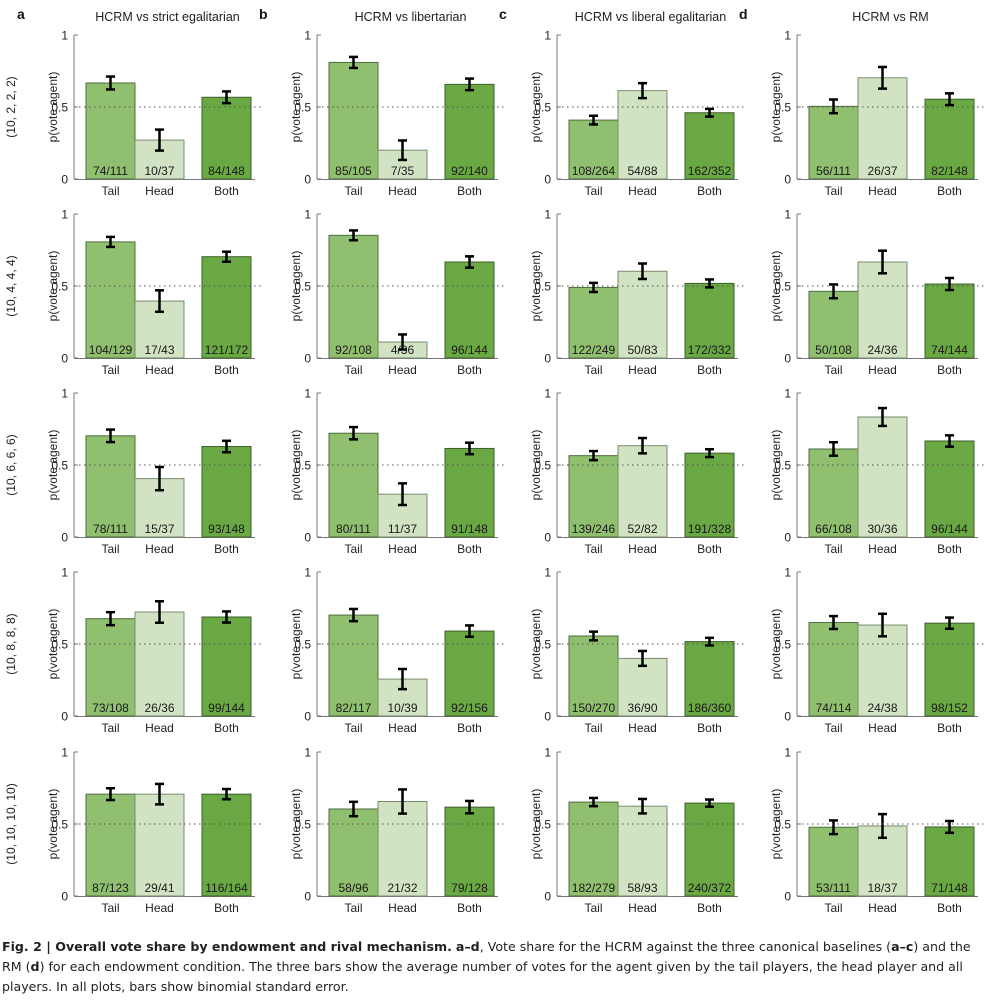 Image resolution: width=985 pixels, height=1002 pixels. I want to click on caption-abc: a–c, so click(902, 946).